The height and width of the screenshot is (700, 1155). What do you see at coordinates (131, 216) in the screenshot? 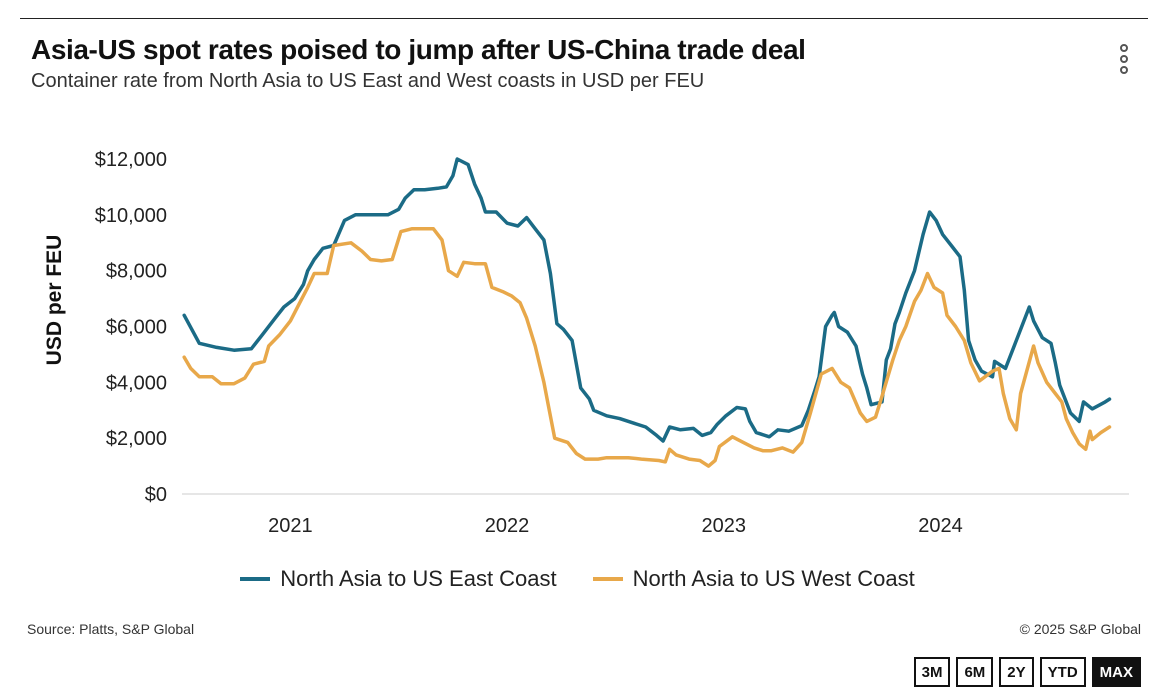
I see `y-tick-label: $10,000` at bounding box center [131, 216].